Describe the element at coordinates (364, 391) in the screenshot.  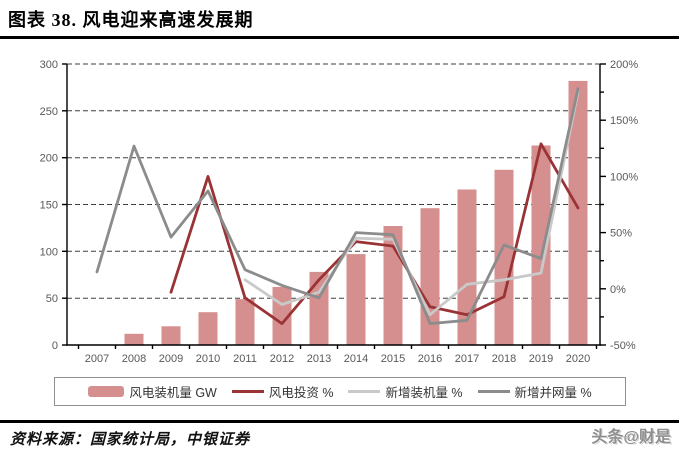
I see `legend-swatch-new-installed-growth` at that location.